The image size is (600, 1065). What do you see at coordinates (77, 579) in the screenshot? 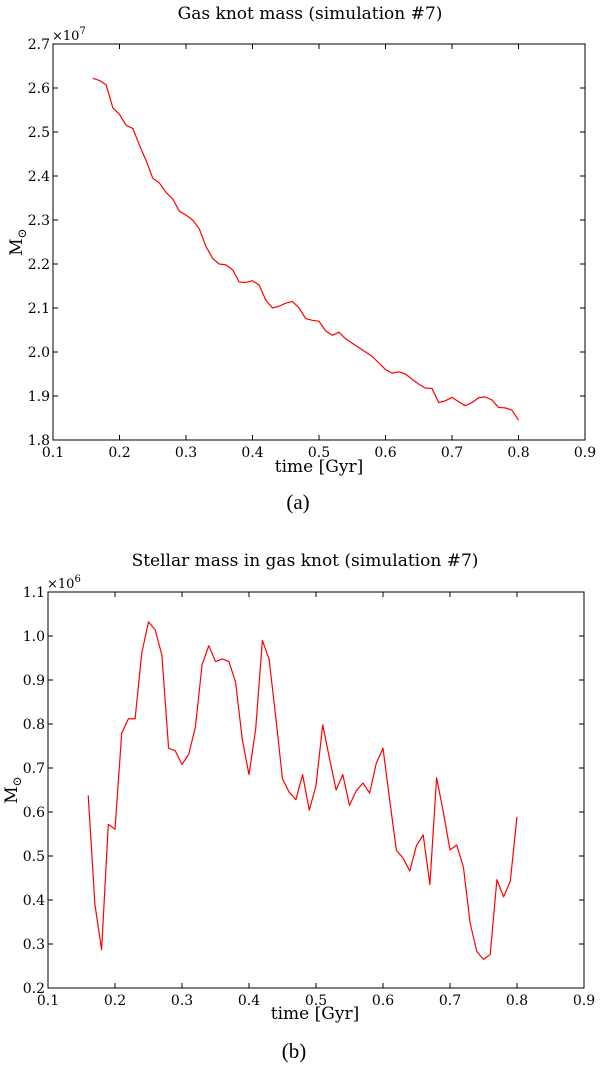
I see `chart-b-y-multiplier-exponent: 6` at bounding box center [77, 579].